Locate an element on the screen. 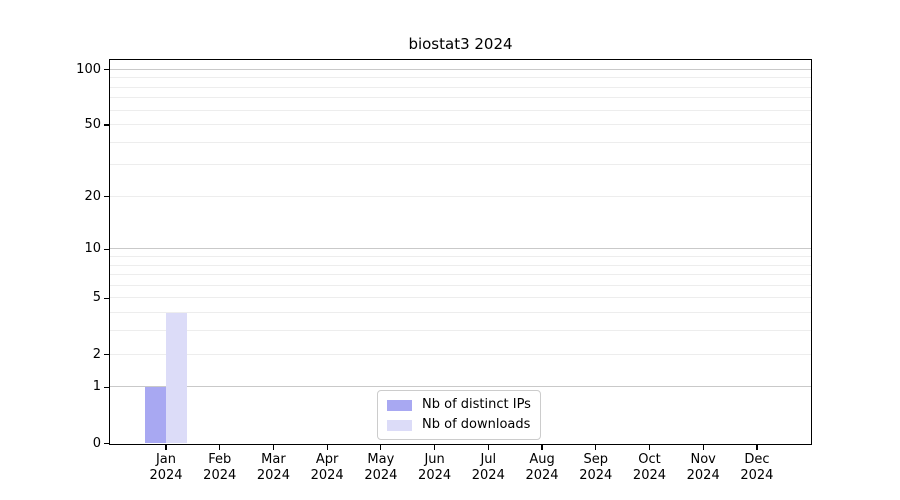  y-tick-label: 5 is located at coordinates (96, 298).